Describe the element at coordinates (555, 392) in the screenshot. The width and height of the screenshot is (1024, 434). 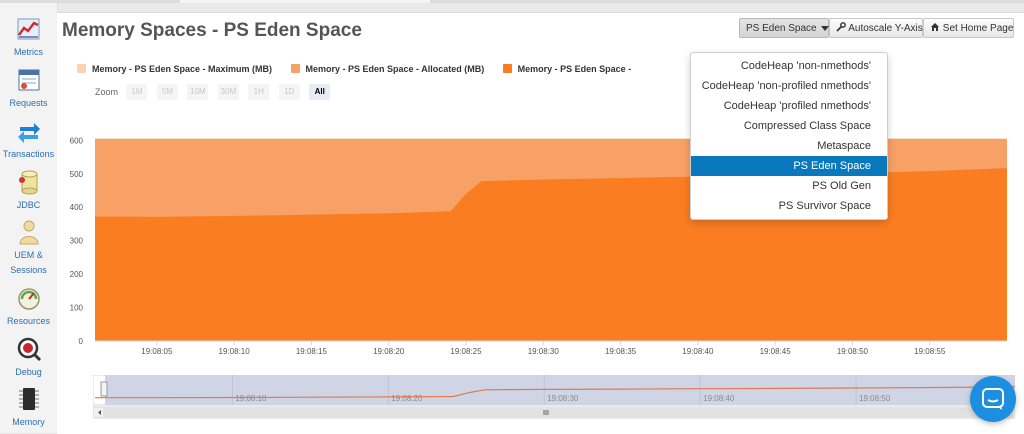
I see `navigator-series-line` at that location.